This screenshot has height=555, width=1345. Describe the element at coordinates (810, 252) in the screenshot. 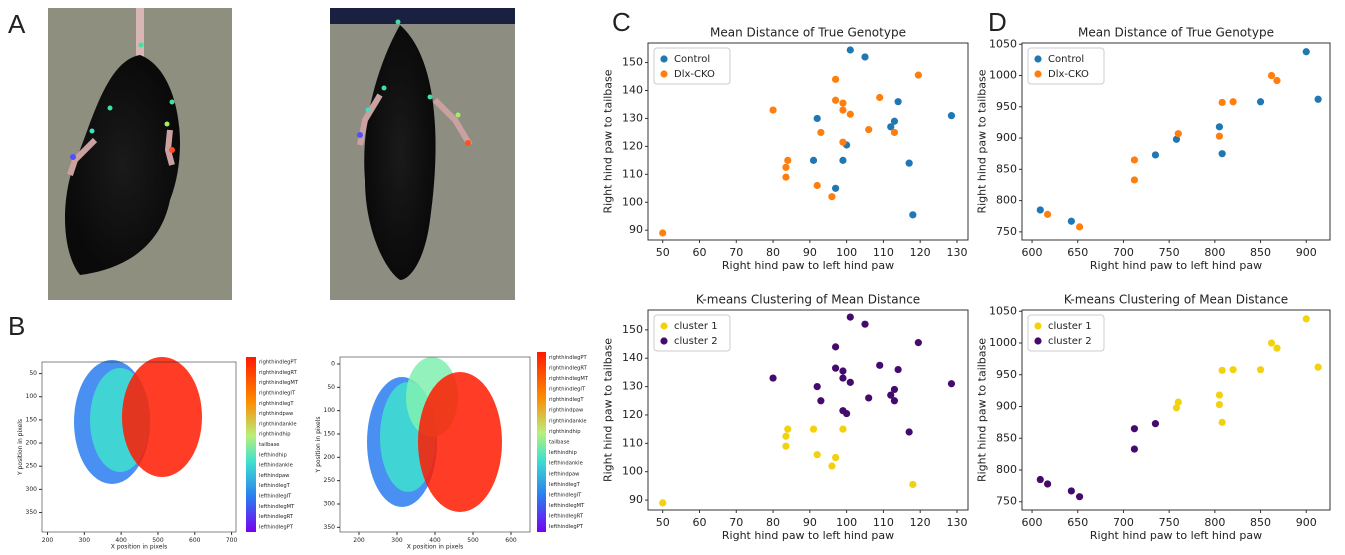

I see `x-tick-label: 90` at that location.